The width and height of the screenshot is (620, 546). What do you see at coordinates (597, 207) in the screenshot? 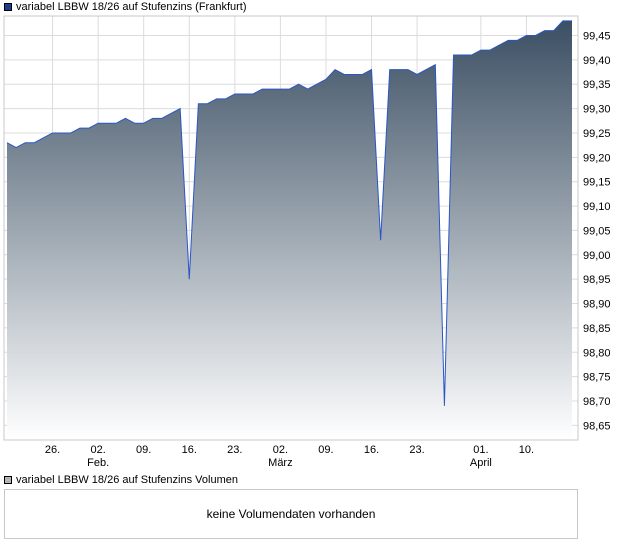
I see `y-tick-label: 99,10` at bounding box center [597, 207].